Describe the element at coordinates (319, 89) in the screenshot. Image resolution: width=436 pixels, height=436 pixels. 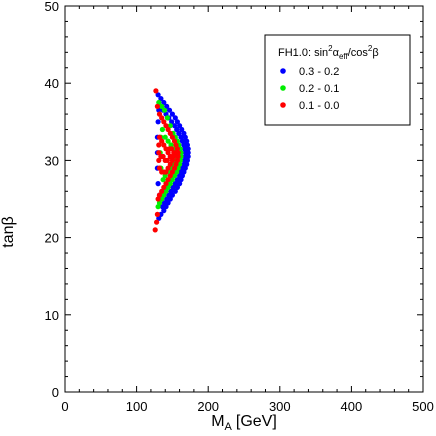
I see `legend-entry-label: 0.2 - 0.1` at that location.